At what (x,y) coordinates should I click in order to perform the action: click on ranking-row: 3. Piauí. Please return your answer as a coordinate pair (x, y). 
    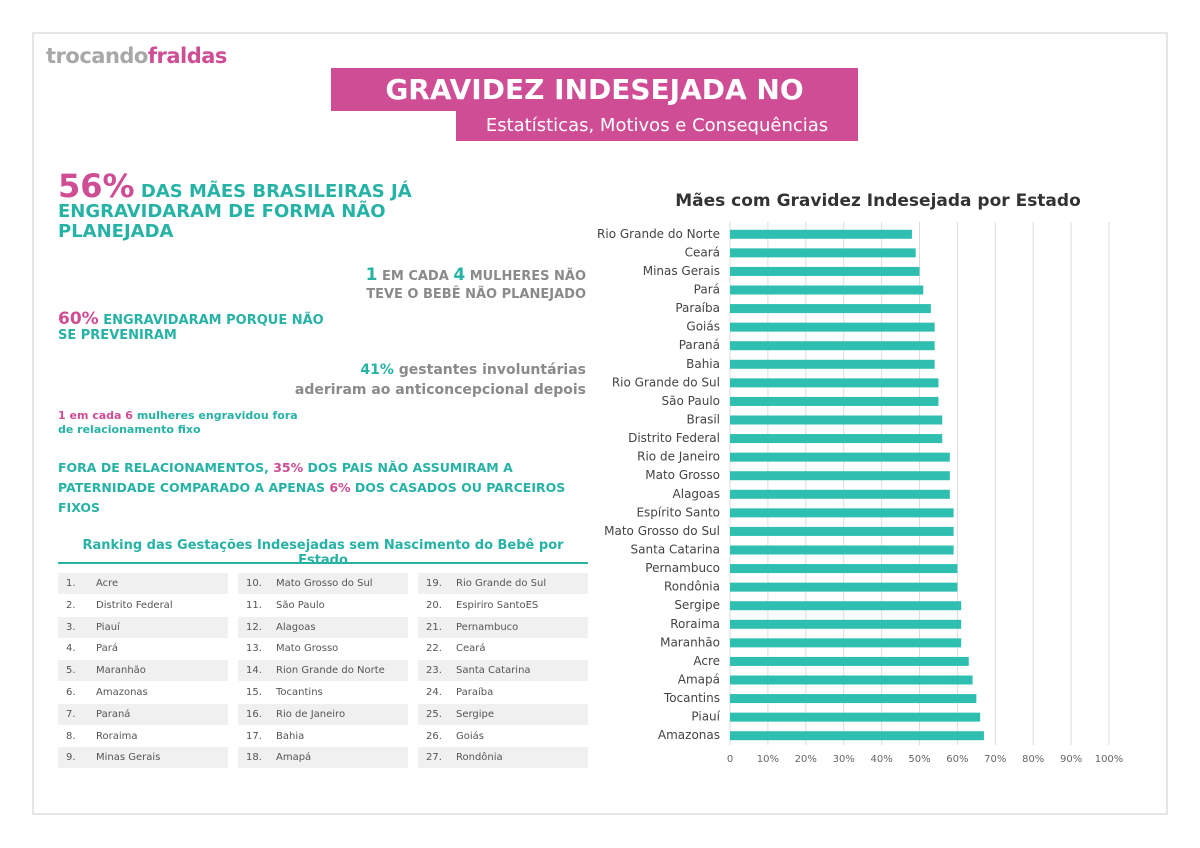
    Looking at the image, I should click on (143, 627).